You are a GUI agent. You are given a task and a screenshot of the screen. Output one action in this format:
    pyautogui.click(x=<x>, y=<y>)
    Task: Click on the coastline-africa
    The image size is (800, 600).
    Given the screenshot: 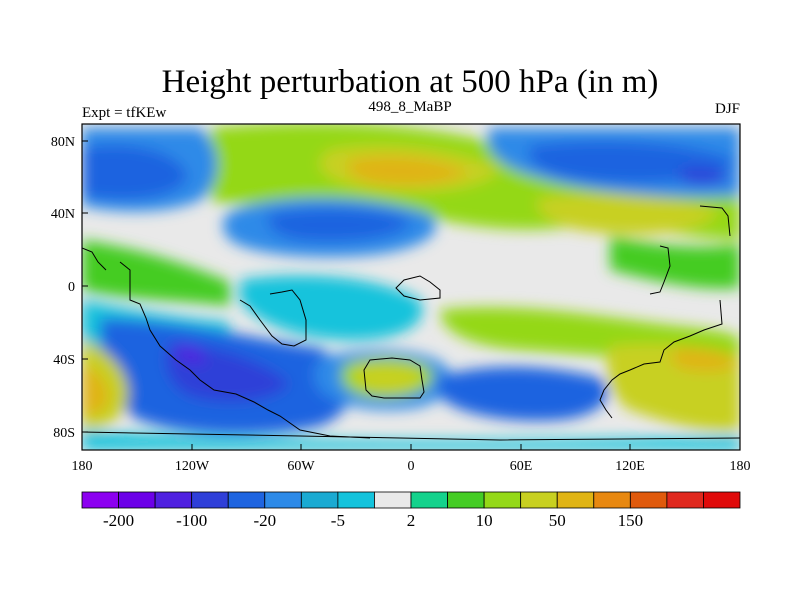 What is the action you would take?
    pyautogui.click(x=273, y=318)
    